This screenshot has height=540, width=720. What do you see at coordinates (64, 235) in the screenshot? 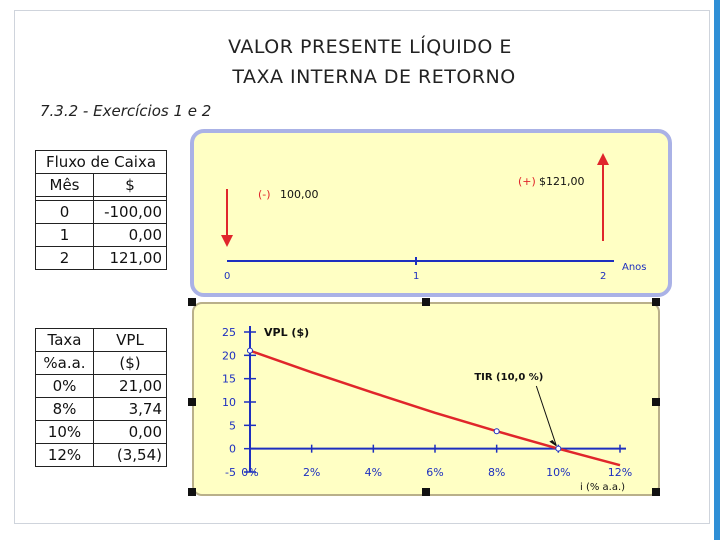
I see `month-cell: 1` at bounding box center [64, 235].